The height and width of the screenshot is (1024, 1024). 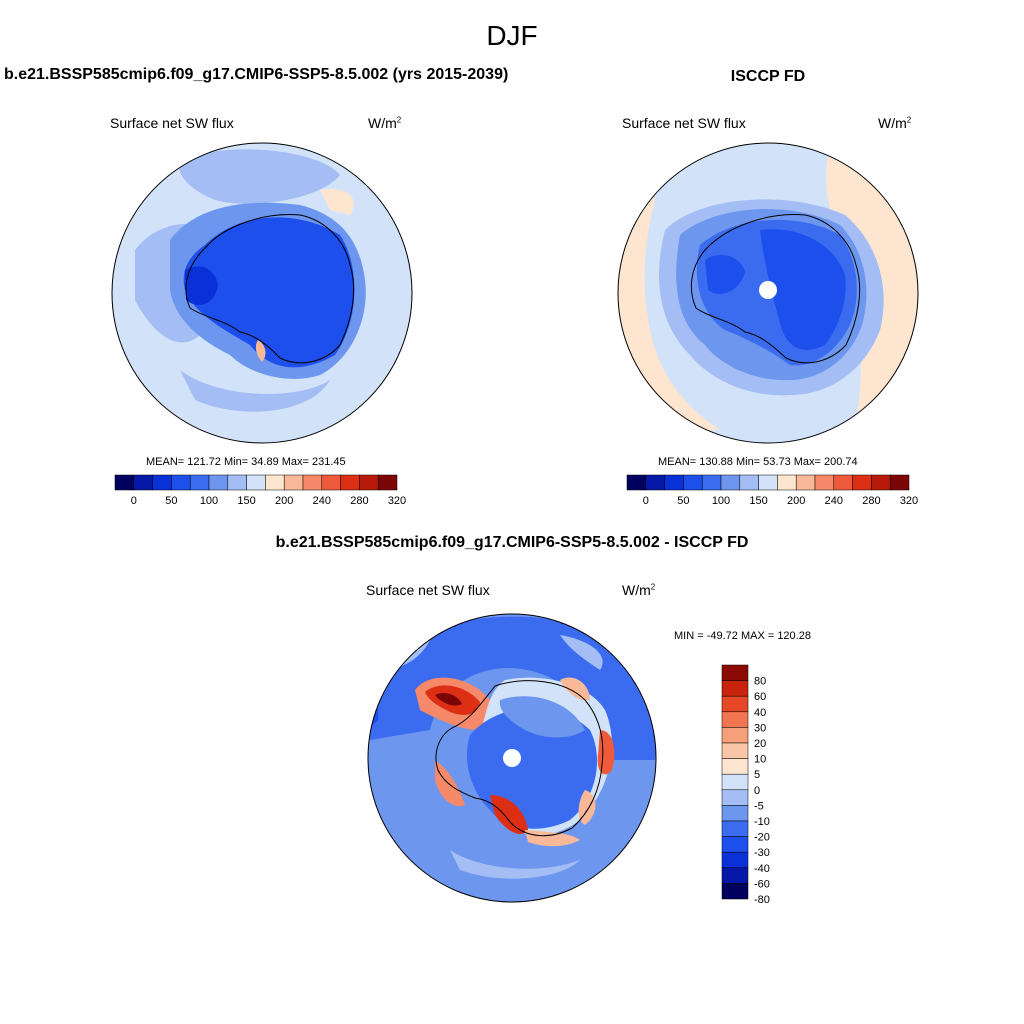 What do you see at coordinates (397, 501) in the screenshot?
I see `left-colorbar-tick-label: 320` at bounding box center [397, 501].